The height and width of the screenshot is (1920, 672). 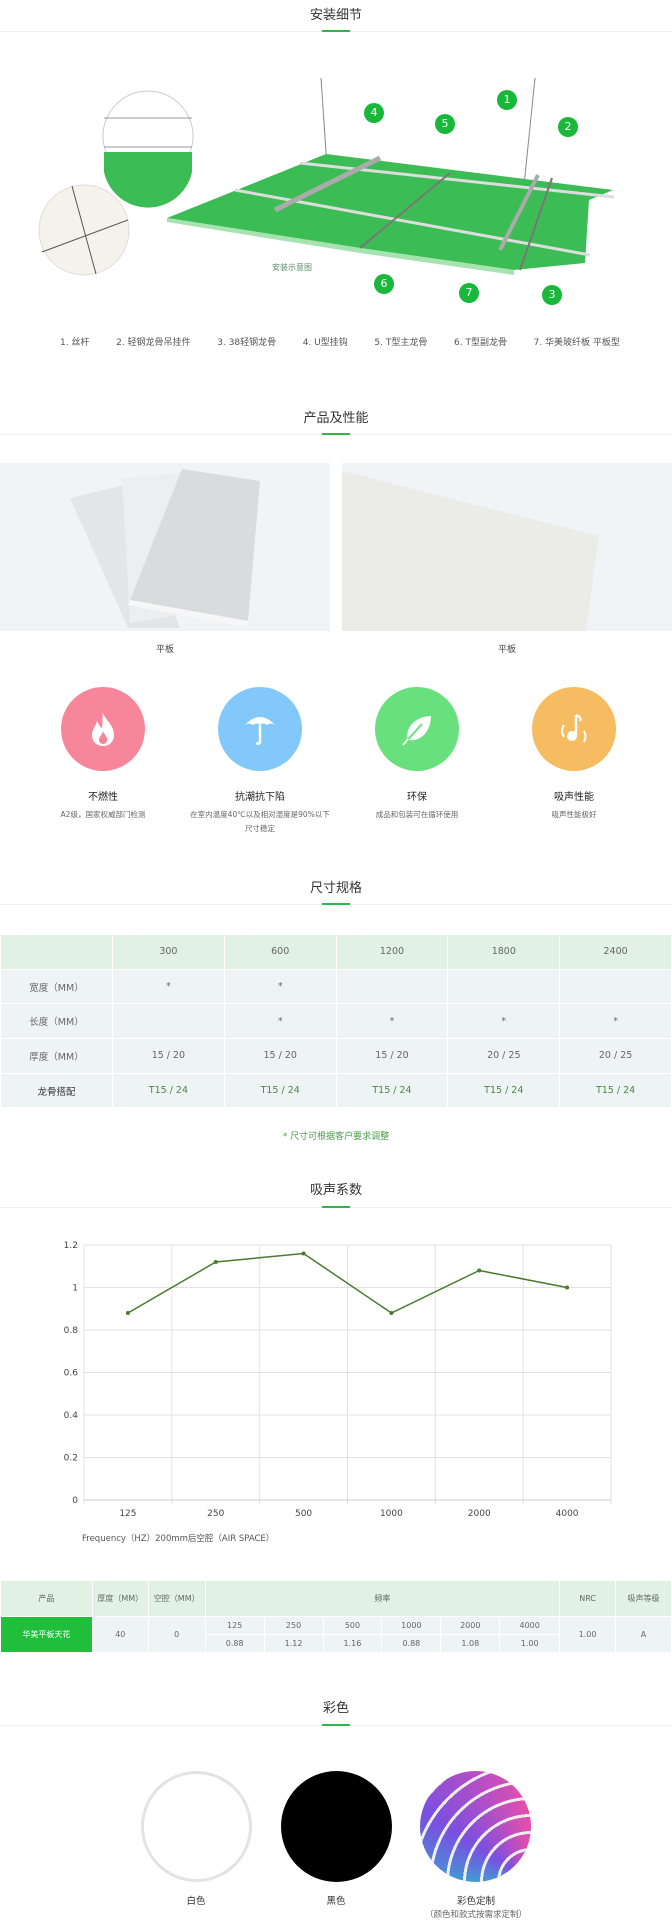 What do you see at coordinates (417, 814) in the screenshot?
I see `feature-desc: 成品和包装可在循环使用` at bounding box center [417, 814].